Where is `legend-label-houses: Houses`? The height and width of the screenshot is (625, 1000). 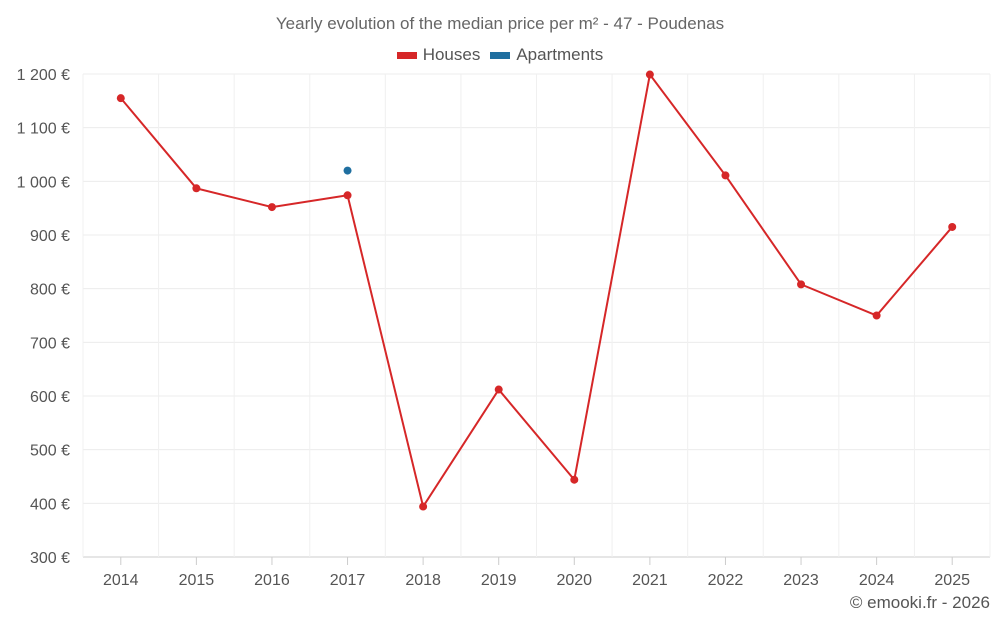 legend-label-houses: Houses is located at coordinates (451, 54).